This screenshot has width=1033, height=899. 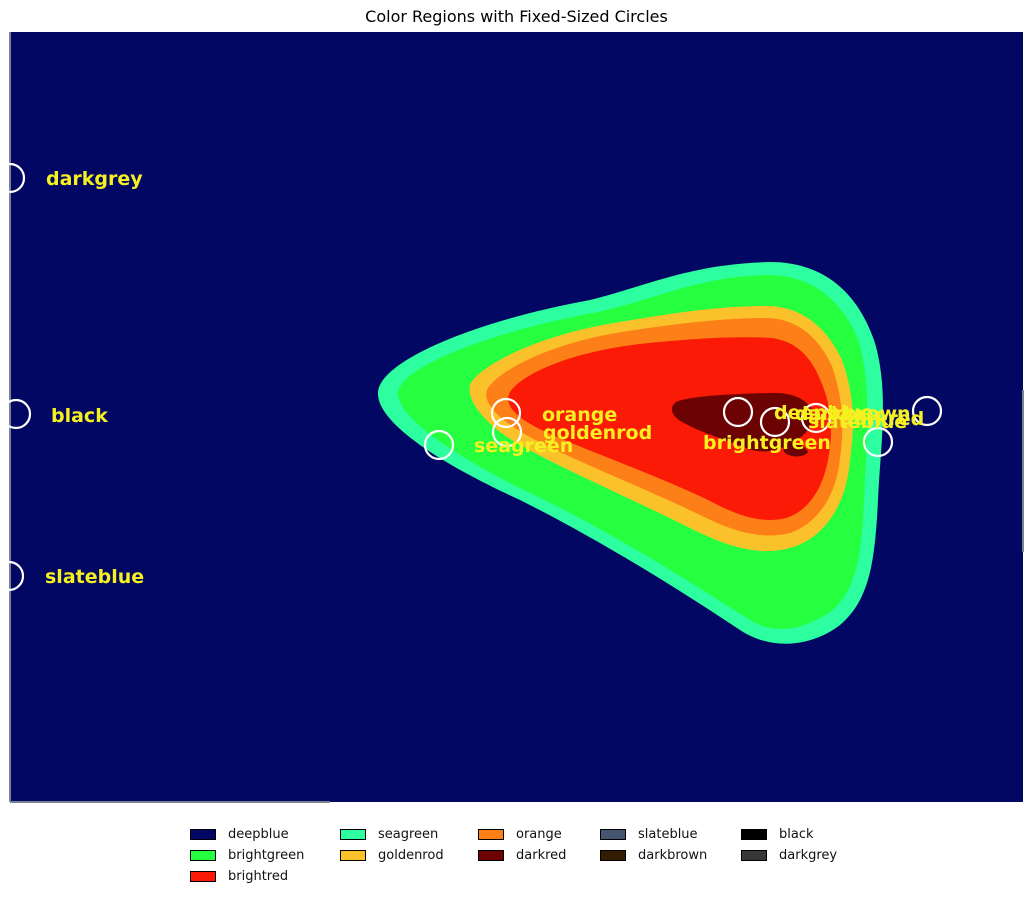 What do you see at coordinates (597, 433) in the screenshot?
I see `annotation-label-goldenrod: goldenrod` at bounding box center [597, 433].